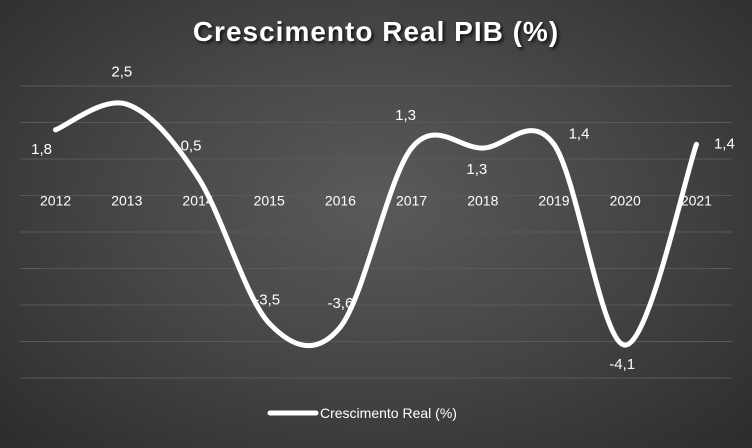 Image resolution: width=752 pixels, height=448 pixels. Describe the element at coordinates (267, 299) in the screenshot. I see `data-label: -3,5` at that location.